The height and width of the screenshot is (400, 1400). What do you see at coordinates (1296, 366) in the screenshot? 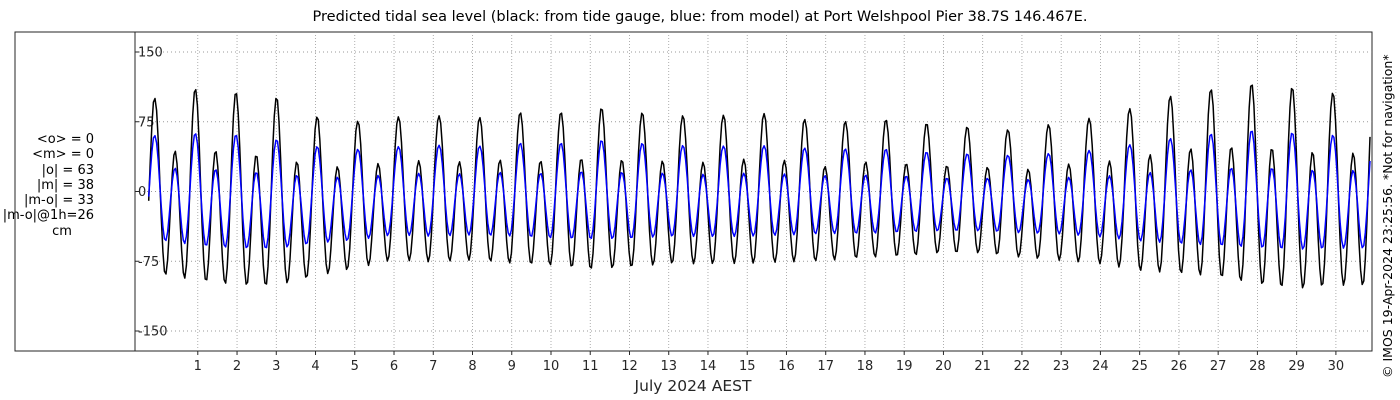
I see `x-tick-label: 29` at bounding box center [1296, 366].